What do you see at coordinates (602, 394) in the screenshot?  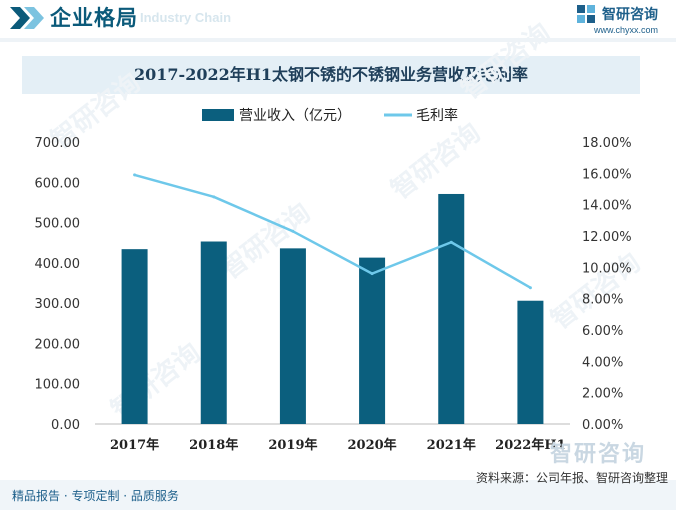 I see `y-right-tick-label: 2.00%` at bounding box center [602, 394].